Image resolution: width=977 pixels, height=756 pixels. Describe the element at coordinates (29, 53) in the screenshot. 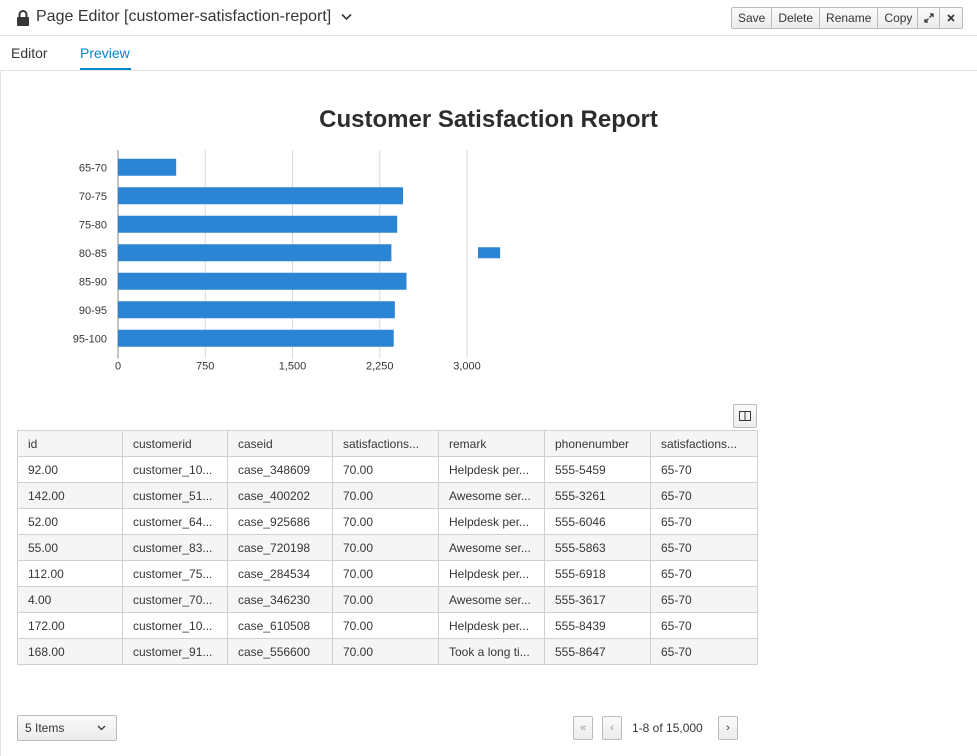

I see `tab-editor: Editor` at that location.